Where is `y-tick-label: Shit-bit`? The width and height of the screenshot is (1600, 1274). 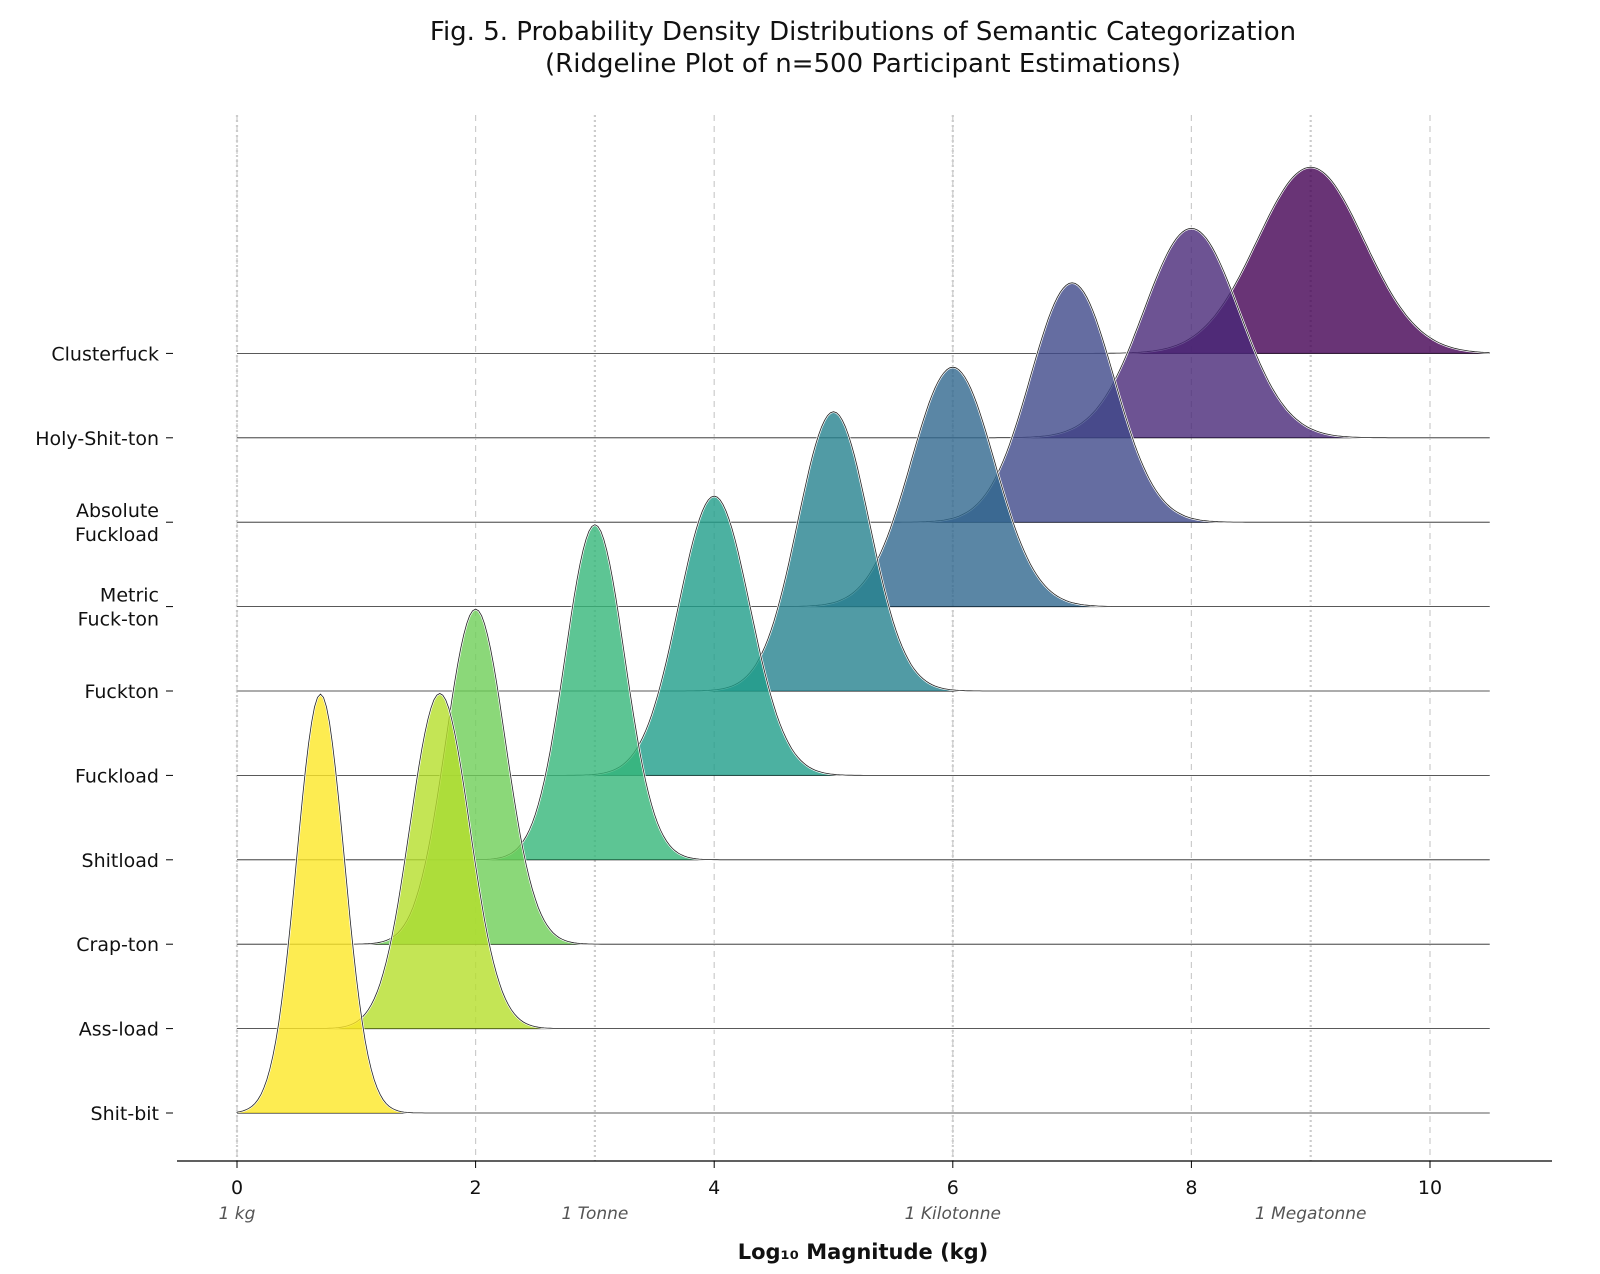
y-tick-label: Shit-bit is located at coordinates (125, 1114).